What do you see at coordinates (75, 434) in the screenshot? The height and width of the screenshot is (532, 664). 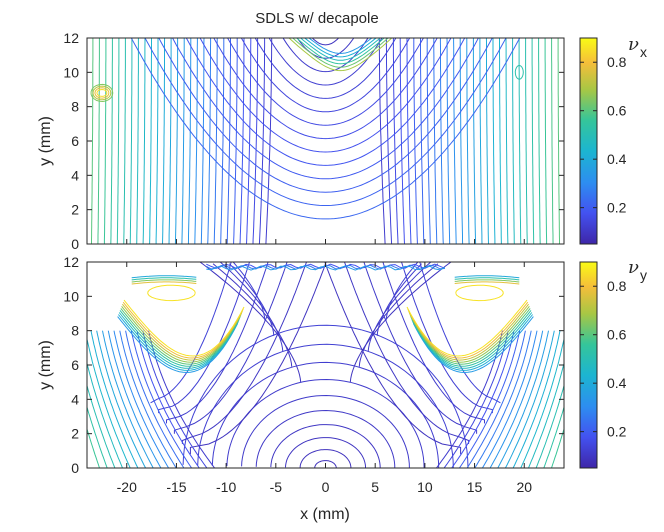 I see `y-tick-label: 2` at bounding box center [75, 434].